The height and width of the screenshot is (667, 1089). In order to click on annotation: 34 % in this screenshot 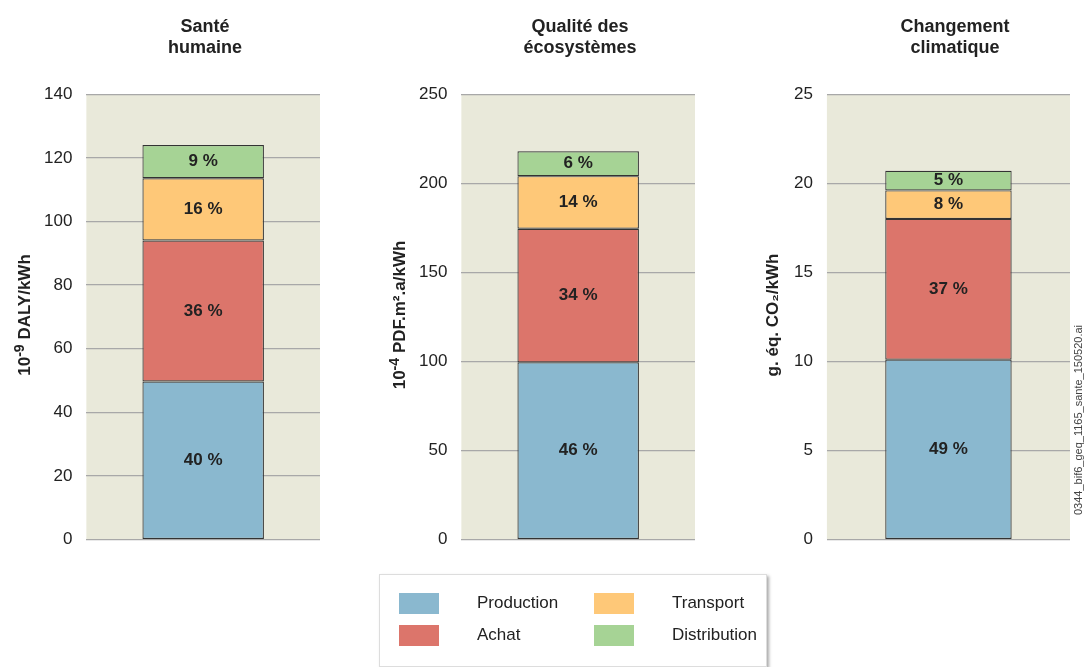, I will do `click(578, 295)`.